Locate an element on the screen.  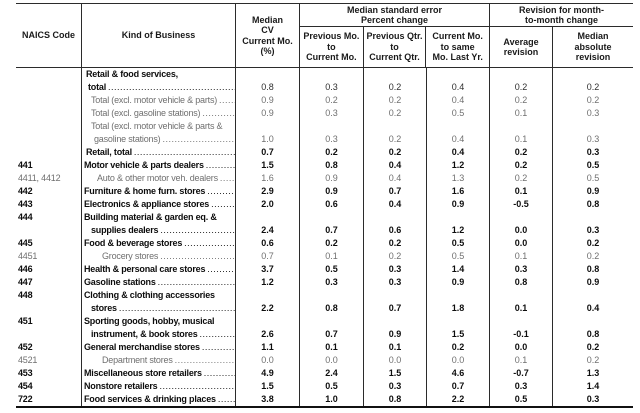
naics-code-cell: 452 is located at coordinates (49, 347).